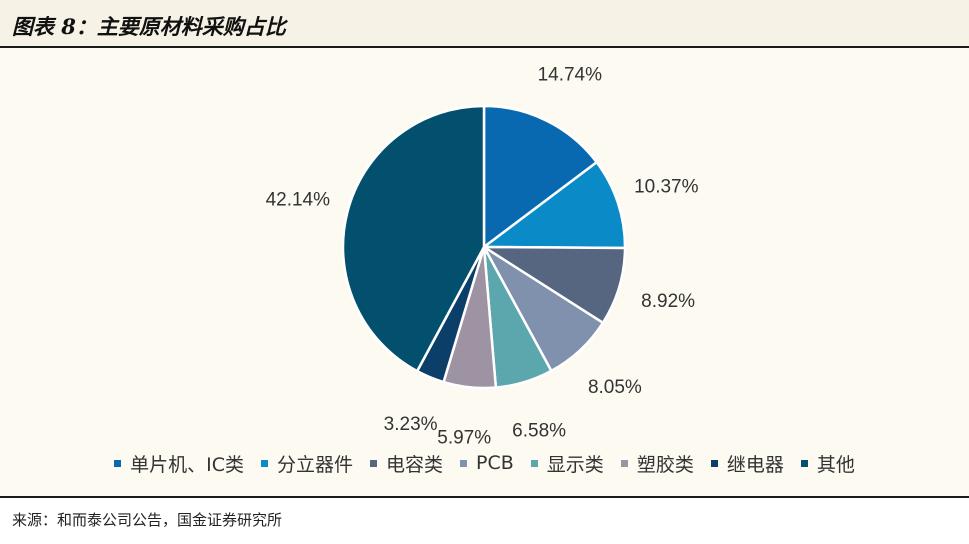 The image size is (969, 544). Describe the element at coordinates (484, 23) in the screenshot. I see `figure-header: 图表 8：主要原材料采购占比` at that location.